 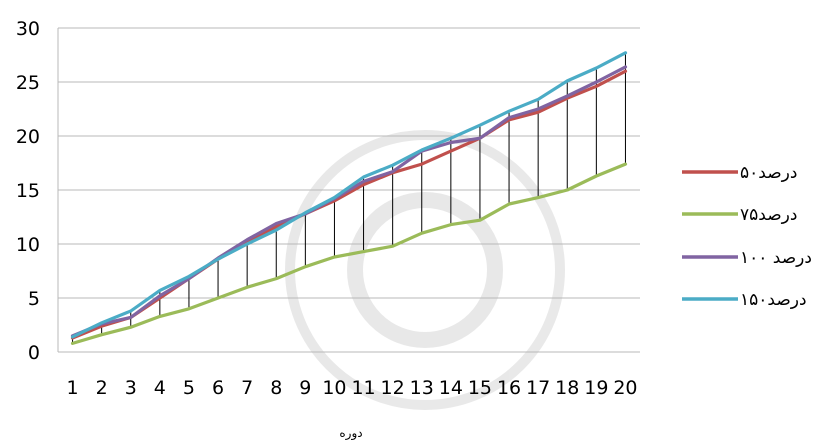 I want to click on y-tick-label: 5, so click(x=34, y=299).